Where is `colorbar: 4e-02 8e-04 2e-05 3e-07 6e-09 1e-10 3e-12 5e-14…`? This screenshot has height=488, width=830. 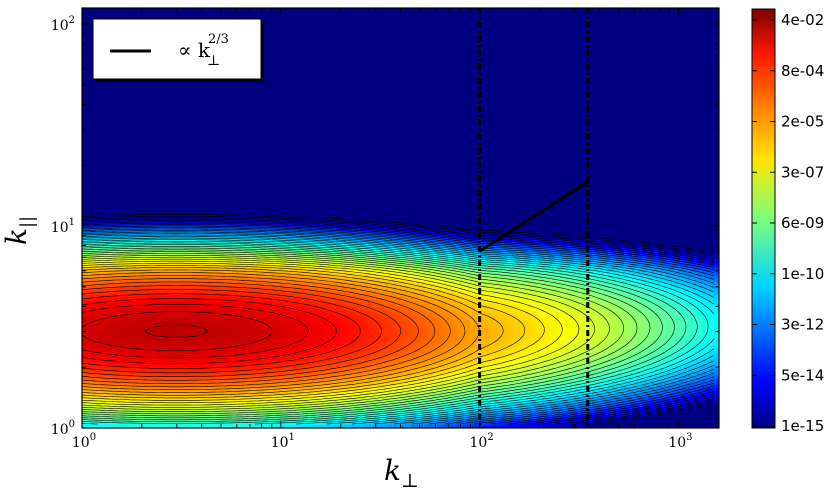 colorbar: 4e-02 8e-04 2e-05 3e-07 6e-09 1e-10 3e-12 5e-14… is located at coordinates (787, 221).